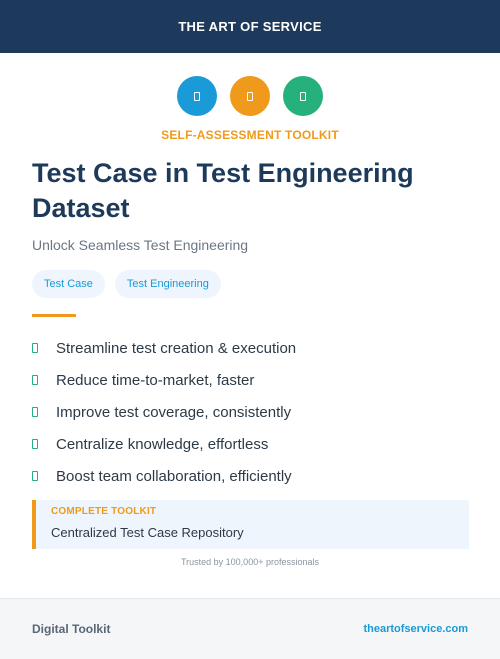  What do you see at coordinates (54, 315) in the screenshot?
I see `accent-rule` at bounding box center [54, 315].